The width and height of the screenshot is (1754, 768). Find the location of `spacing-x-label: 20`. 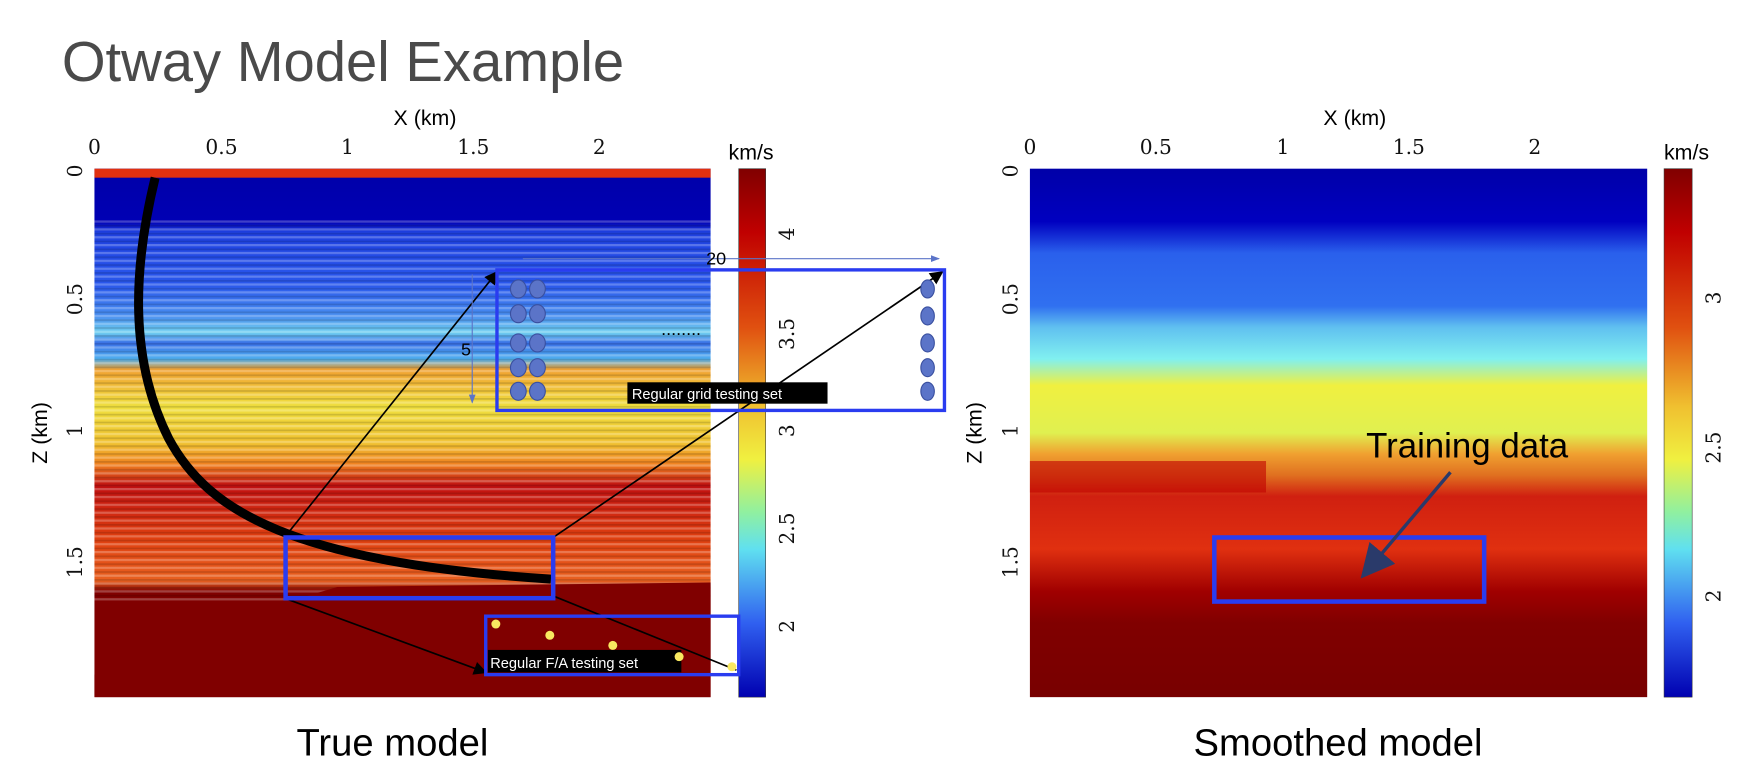

spacing-x-label: 20 is located at coordinates (716, 258).